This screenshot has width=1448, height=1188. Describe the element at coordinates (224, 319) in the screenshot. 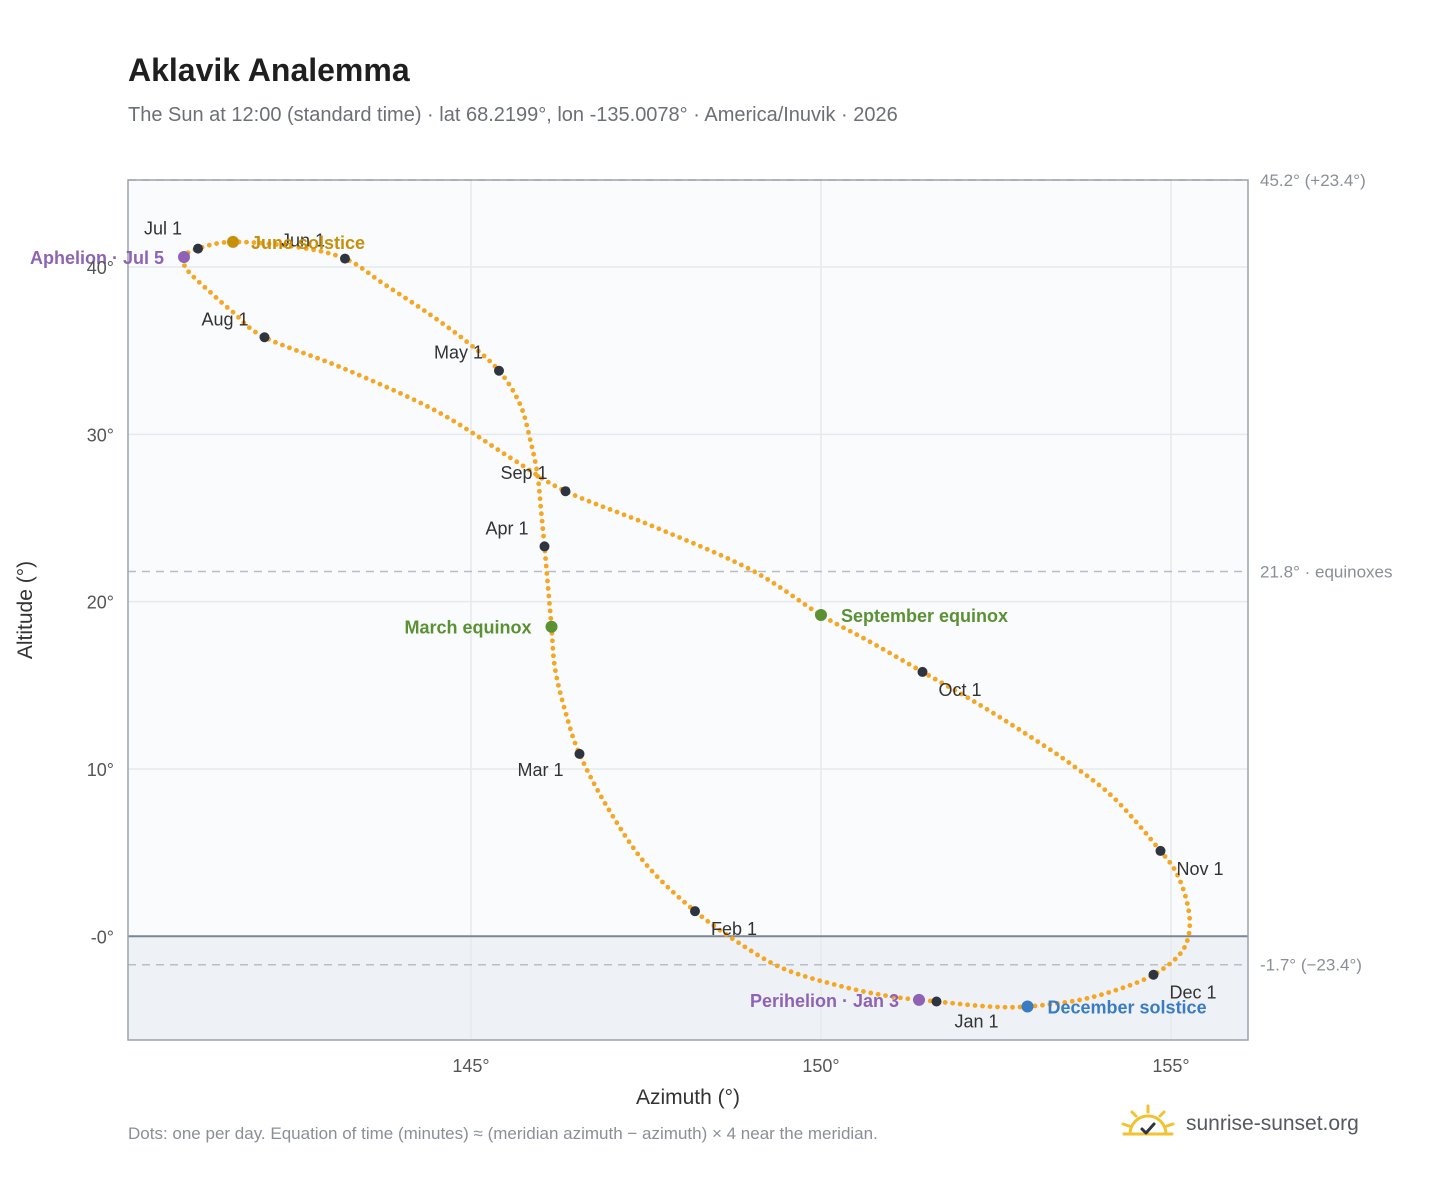

I see `month-marker-label: Aug 1` at that location.